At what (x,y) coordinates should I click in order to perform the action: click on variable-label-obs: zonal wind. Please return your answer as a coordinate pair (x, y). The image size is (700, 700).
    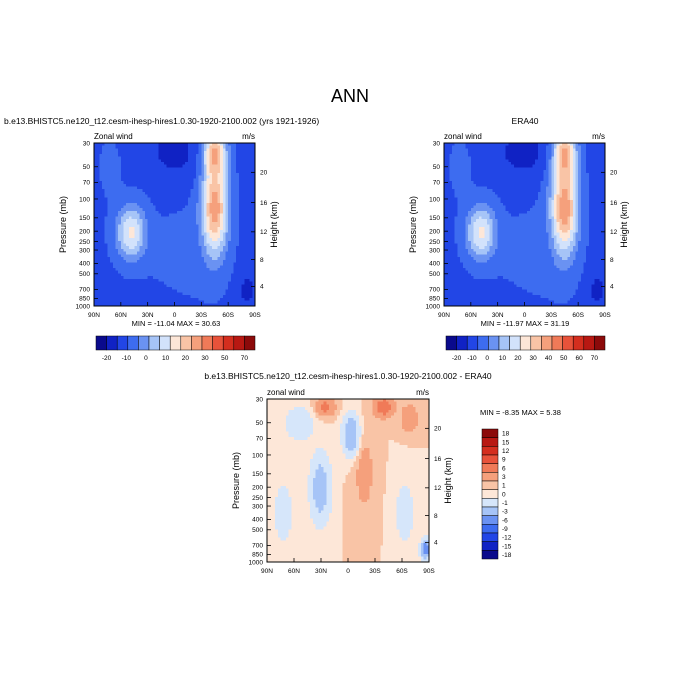
    Looking at the image, I should click on (463, 136).